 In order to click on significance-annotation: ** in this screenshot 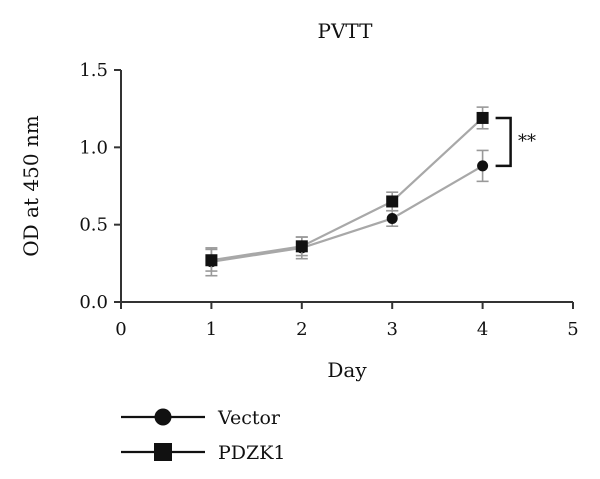, I will do `click(515, 142)`.